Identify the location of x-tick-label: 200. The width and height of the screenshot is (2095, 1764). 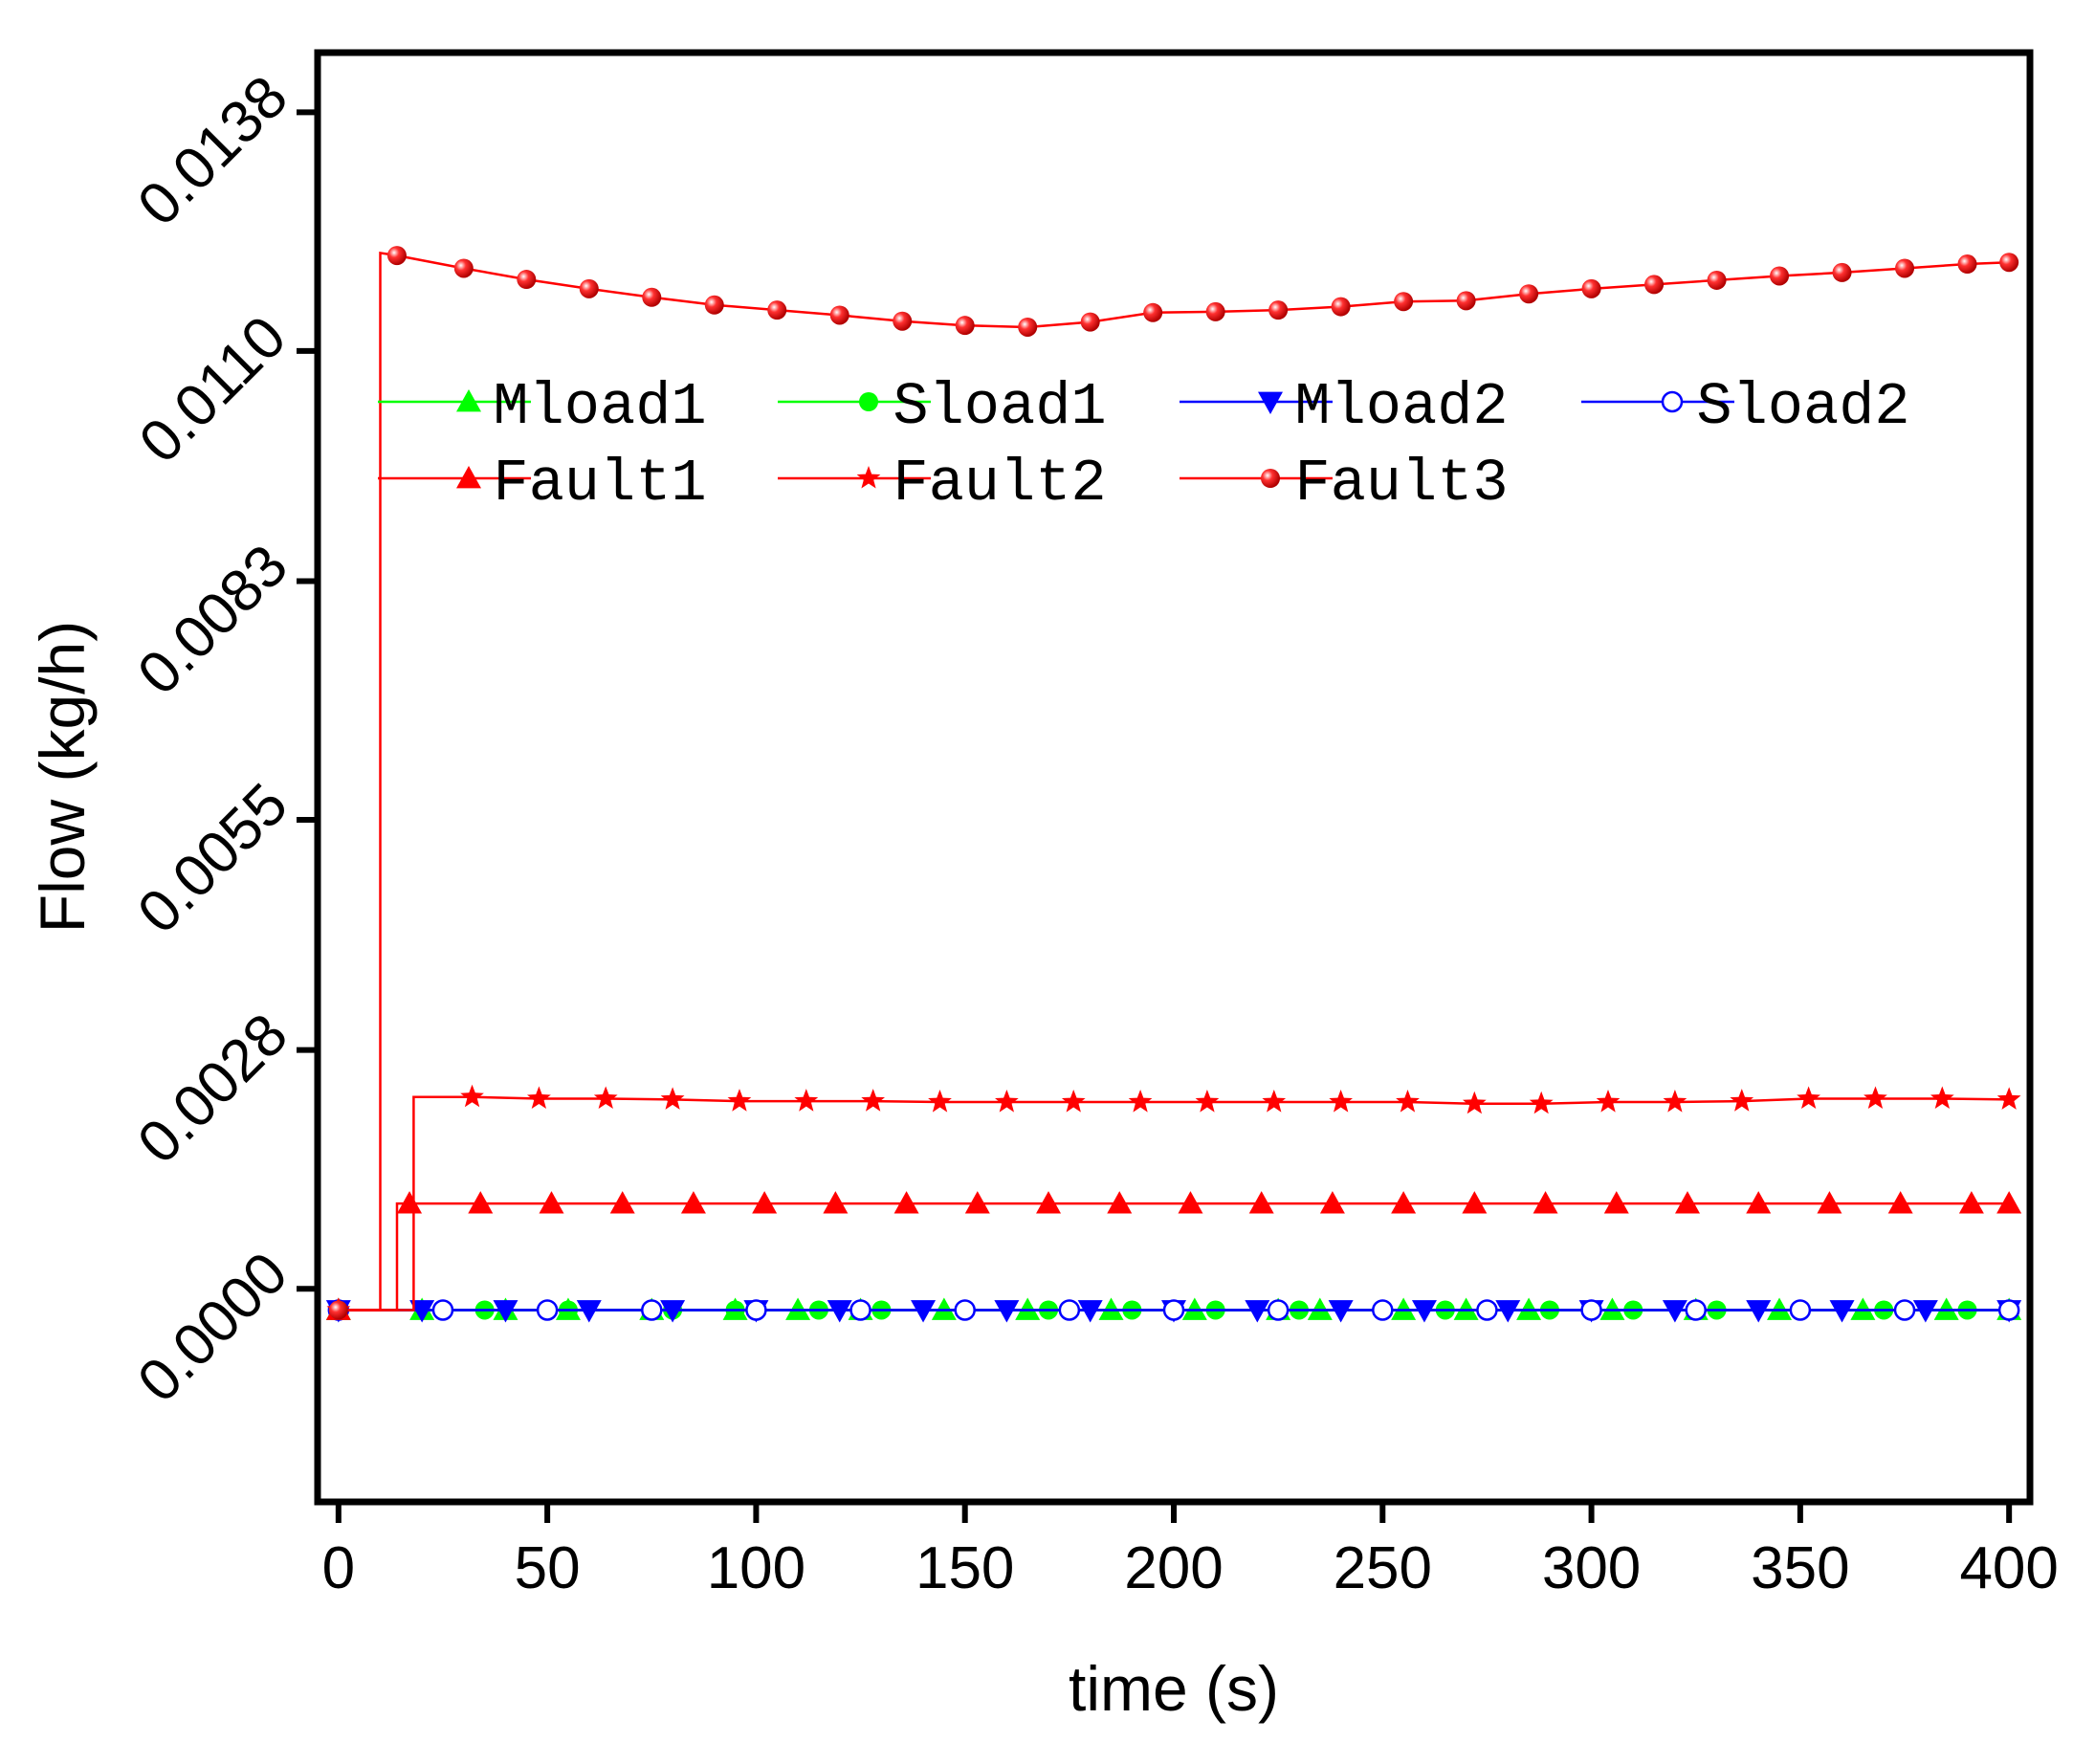
(1173, 1568).